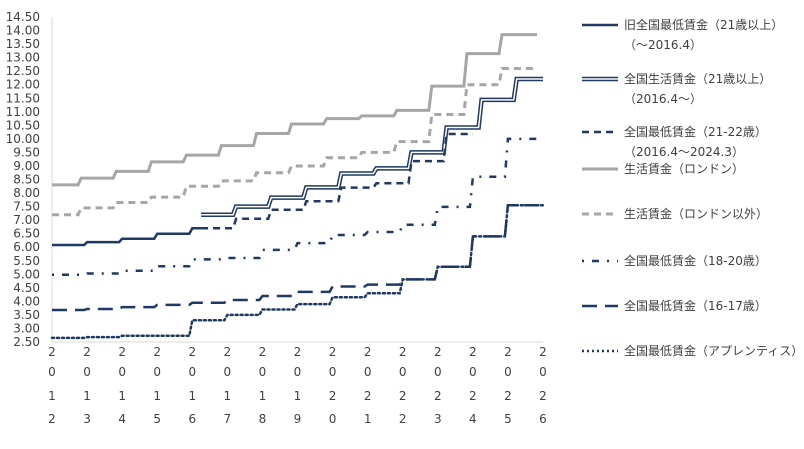 The height and width of the screenshot is (449, 804). I want to click on series-line-inner, so click(372, 147).